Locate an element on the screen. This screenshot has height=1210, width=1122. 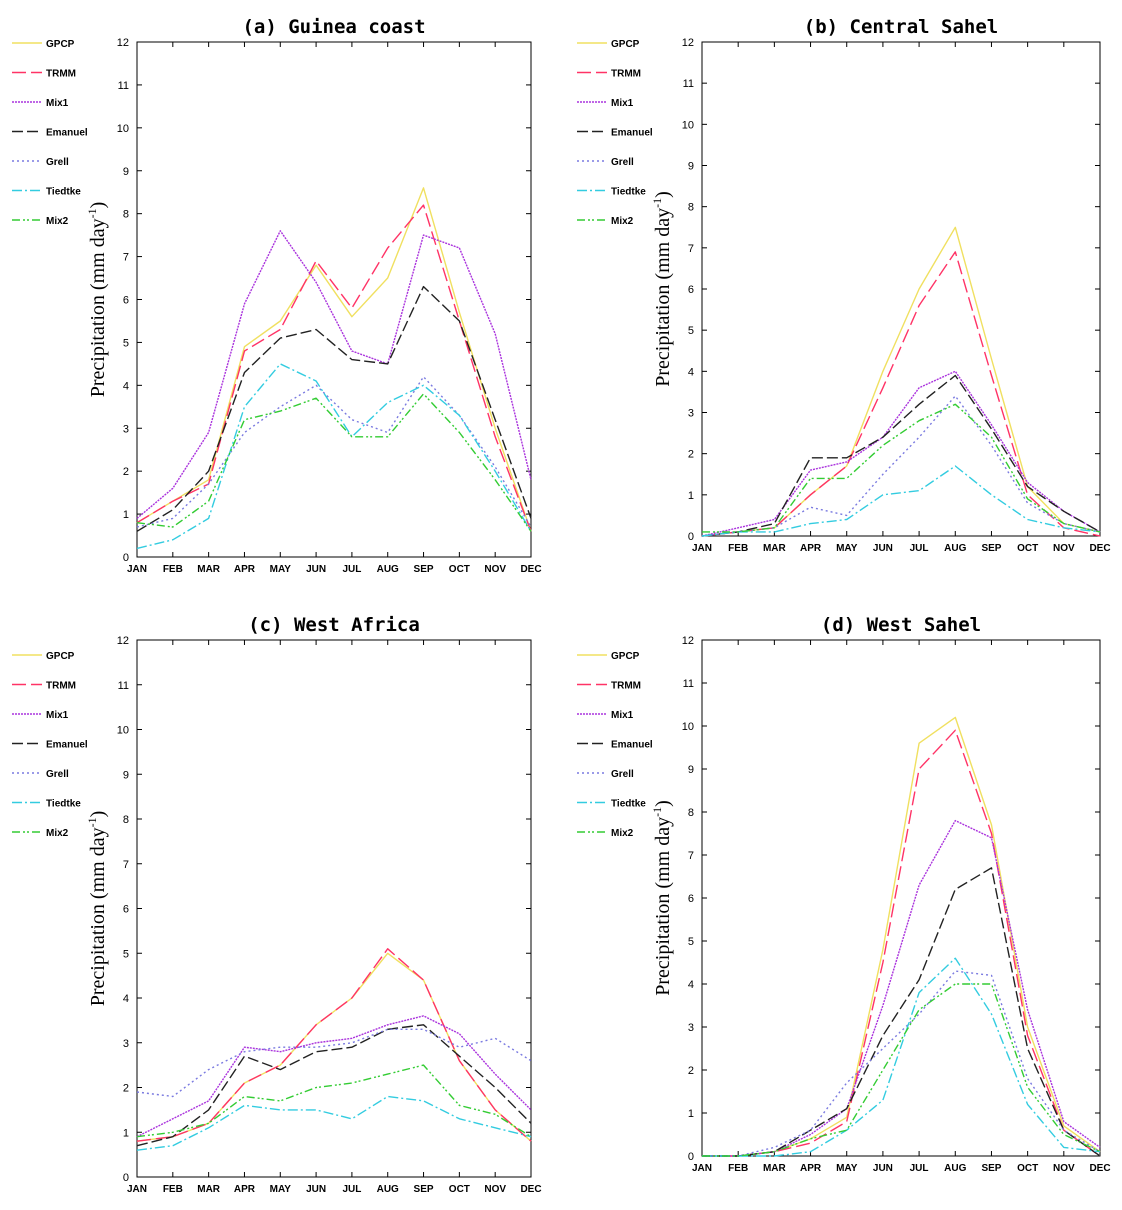
y-tick-label: 7 is located at coordinates (691, 249).